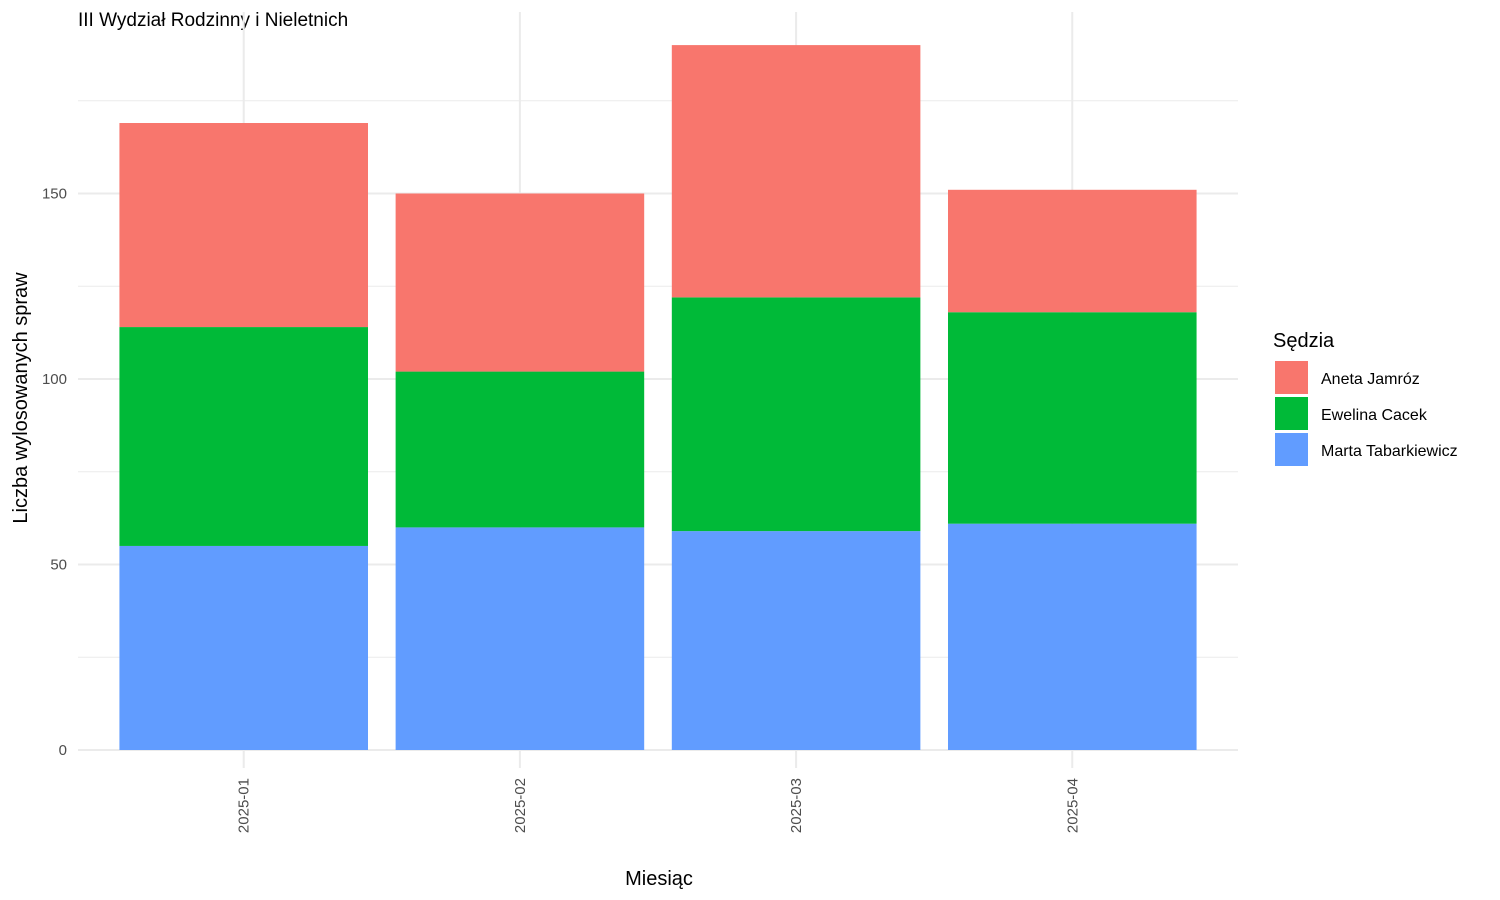 The height and width of the screenshot is (900, 1500). What do you see at coordinates (63, 750) in the screenshot?
I see `y-tick-label: 0` at bounding box center [63, 750].